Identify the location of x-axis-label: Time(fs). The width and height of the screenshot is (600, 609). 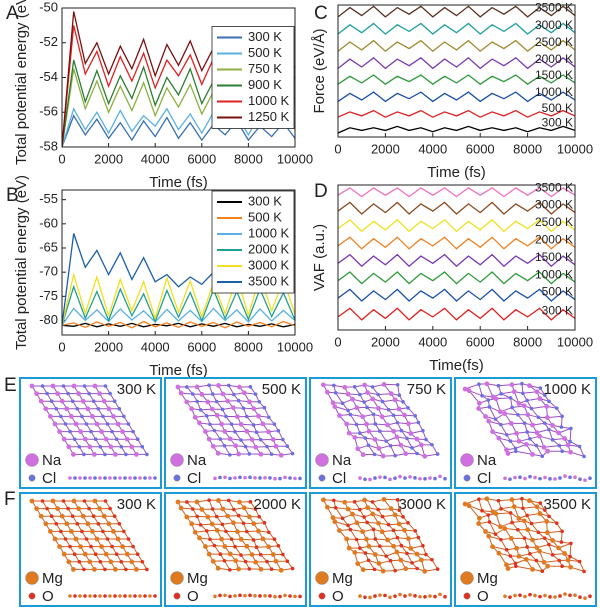
(456, 365).